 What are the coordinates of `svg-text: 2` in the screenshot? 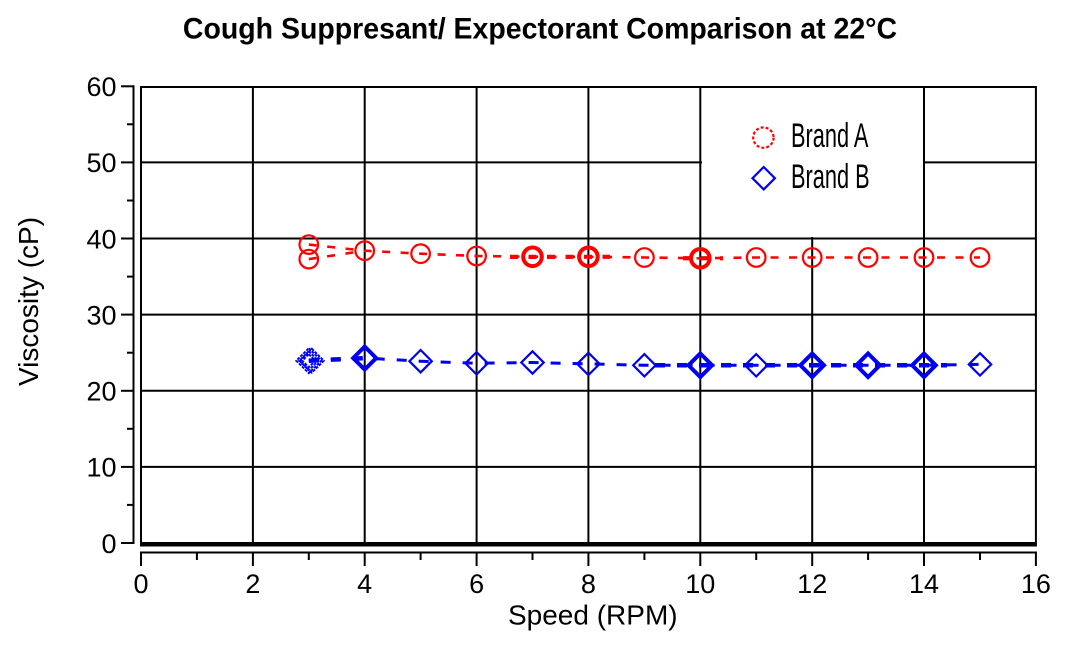 It's located at (252, 584).